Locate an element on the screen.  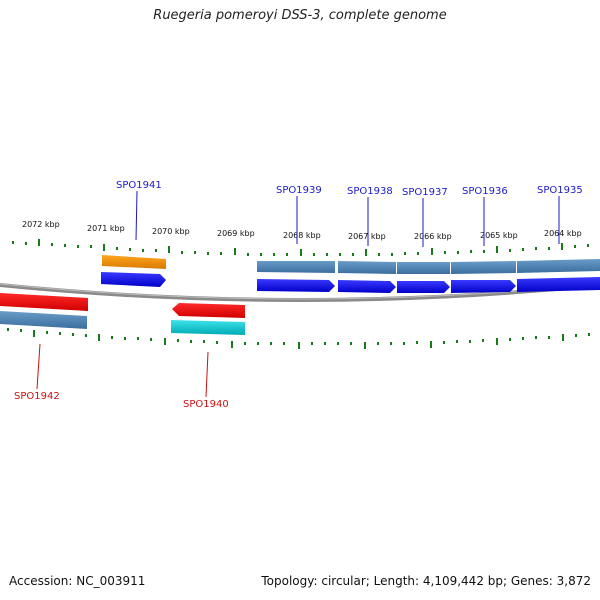
gene-spo1940-arrow is located at coordinates (208, 310).